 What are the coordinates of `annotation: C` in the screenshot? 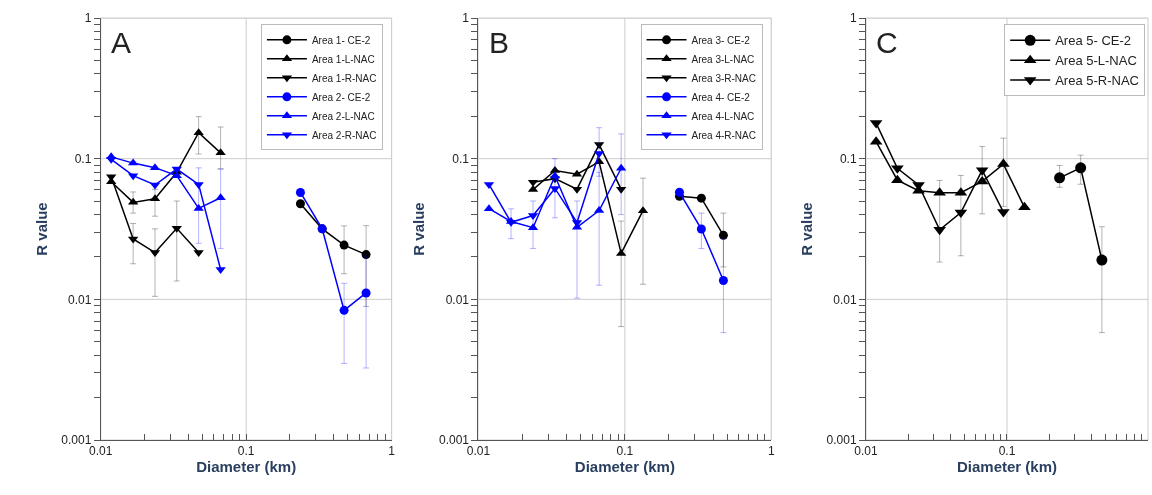 It's located at (887, 42).